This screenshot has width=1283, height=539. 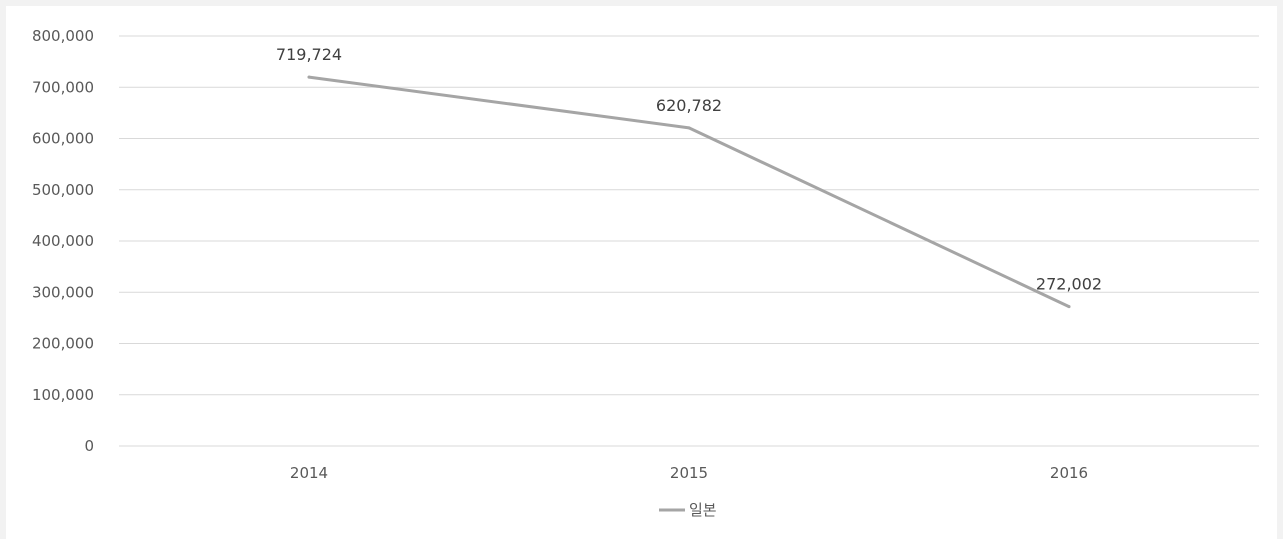 What do you see at coordinates (309, 54) in the screenshot?
I see `data-label: 719,724` at bounding box center [309, 54].